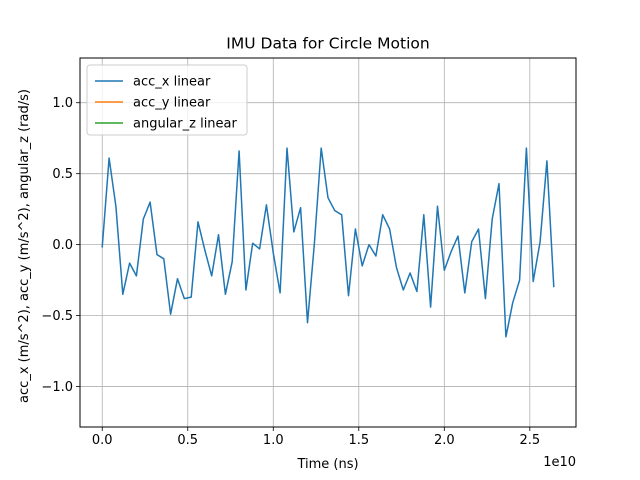  I want to click on x-tick-label: 1.5, so click(358, 440).